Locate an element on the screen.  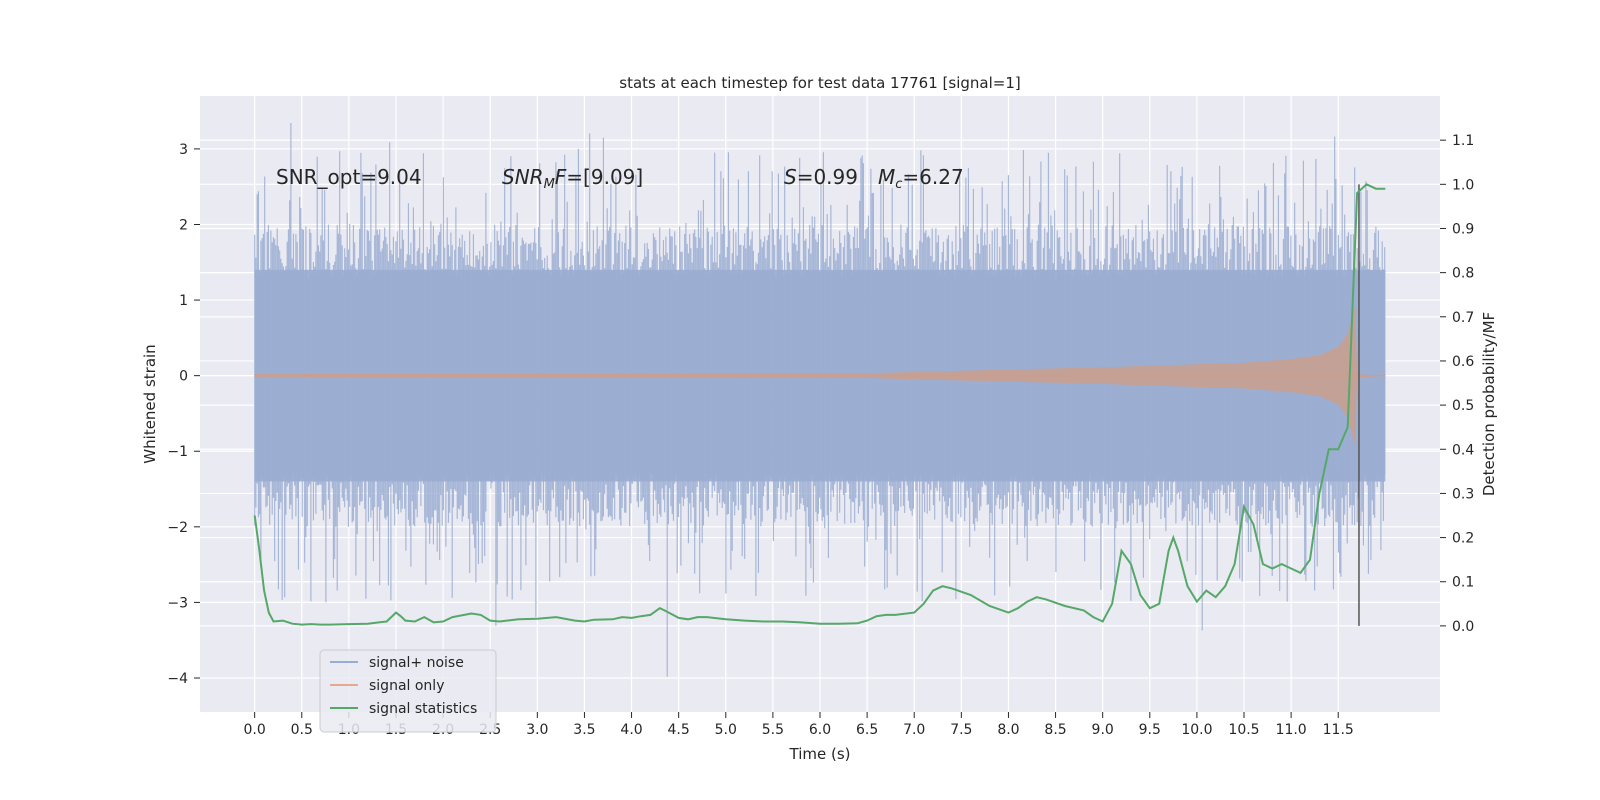
snr-mf-sub: M is located at coordinates (549, 184).